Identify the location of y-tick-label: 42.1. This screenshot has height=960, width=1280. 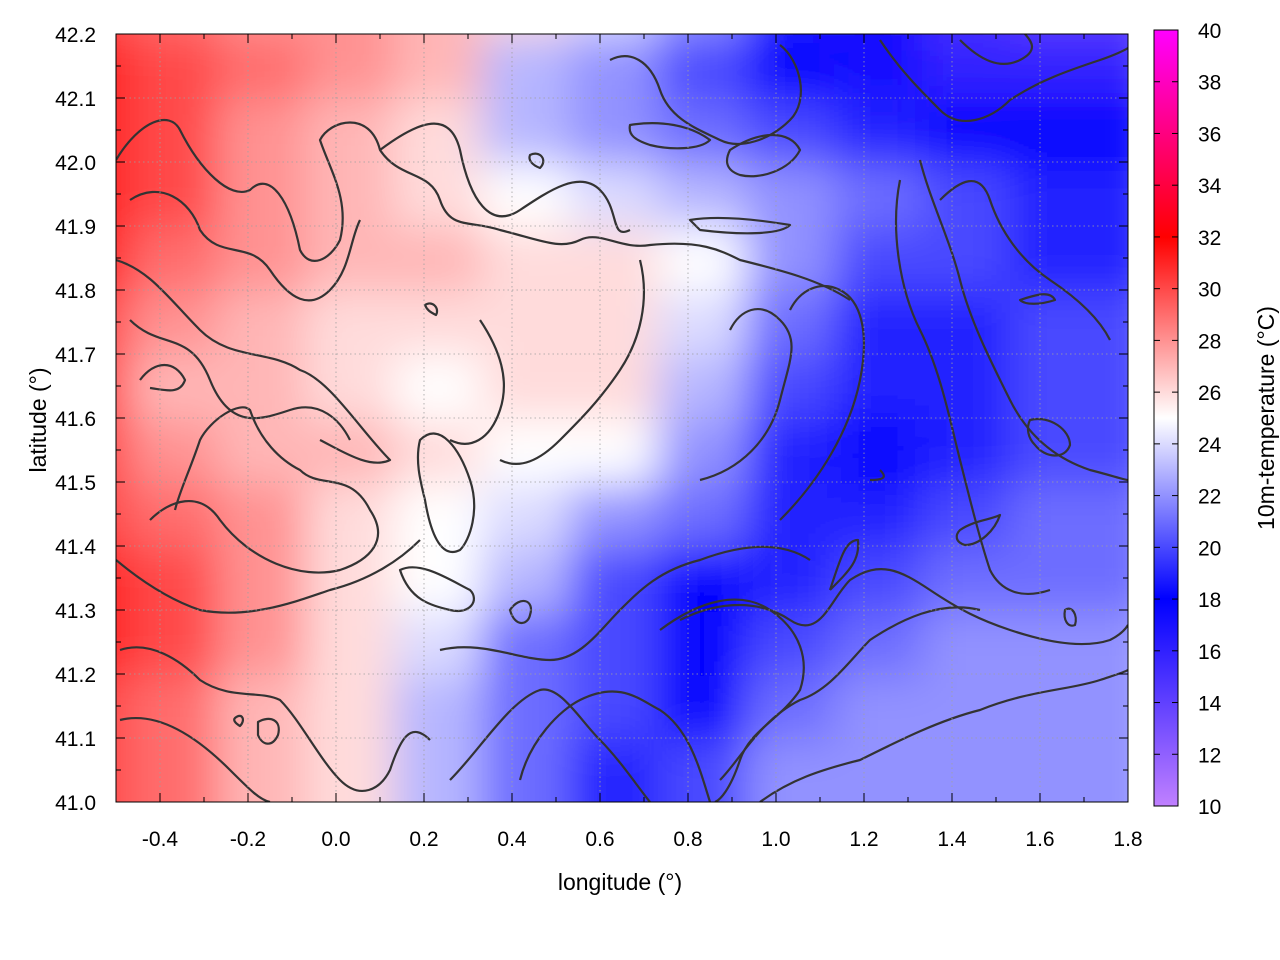
(75, 99).